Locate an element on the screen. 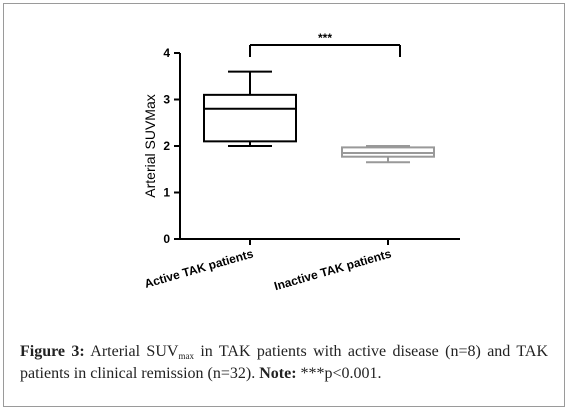  caption-text-before: Arterial SUV is located at coordinates (131, 351).